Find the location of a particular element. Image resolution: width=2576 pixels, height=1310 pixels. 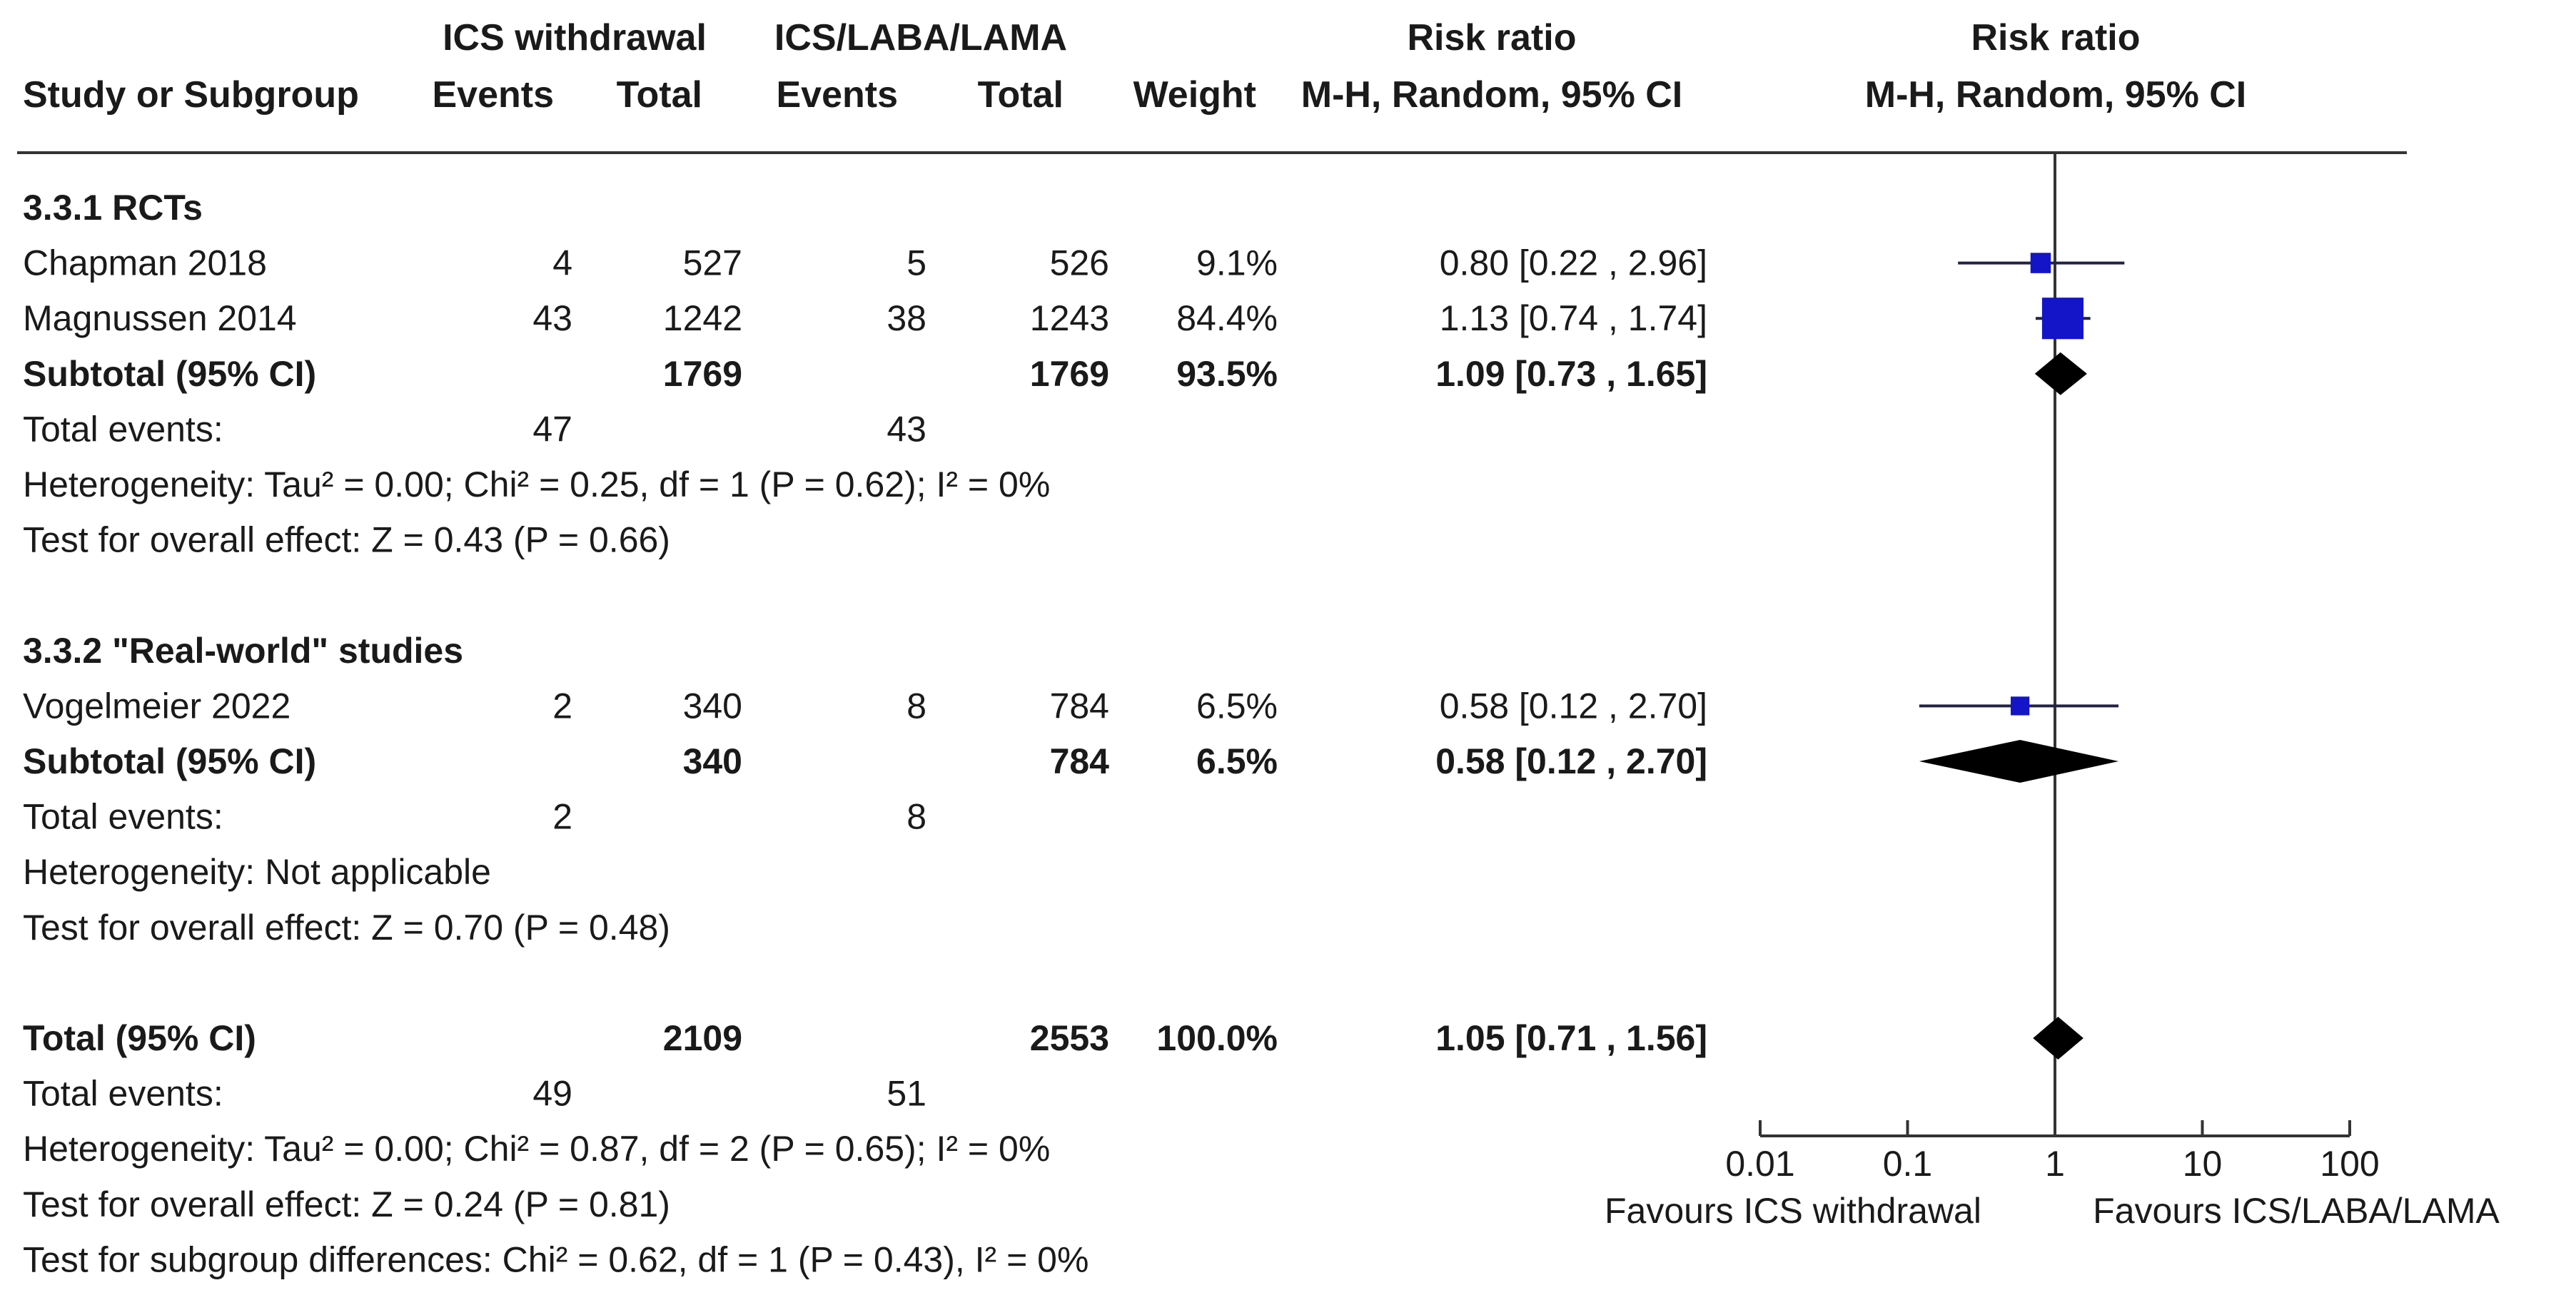

total-events-group2: 43 is located at coordinates (906, 429).